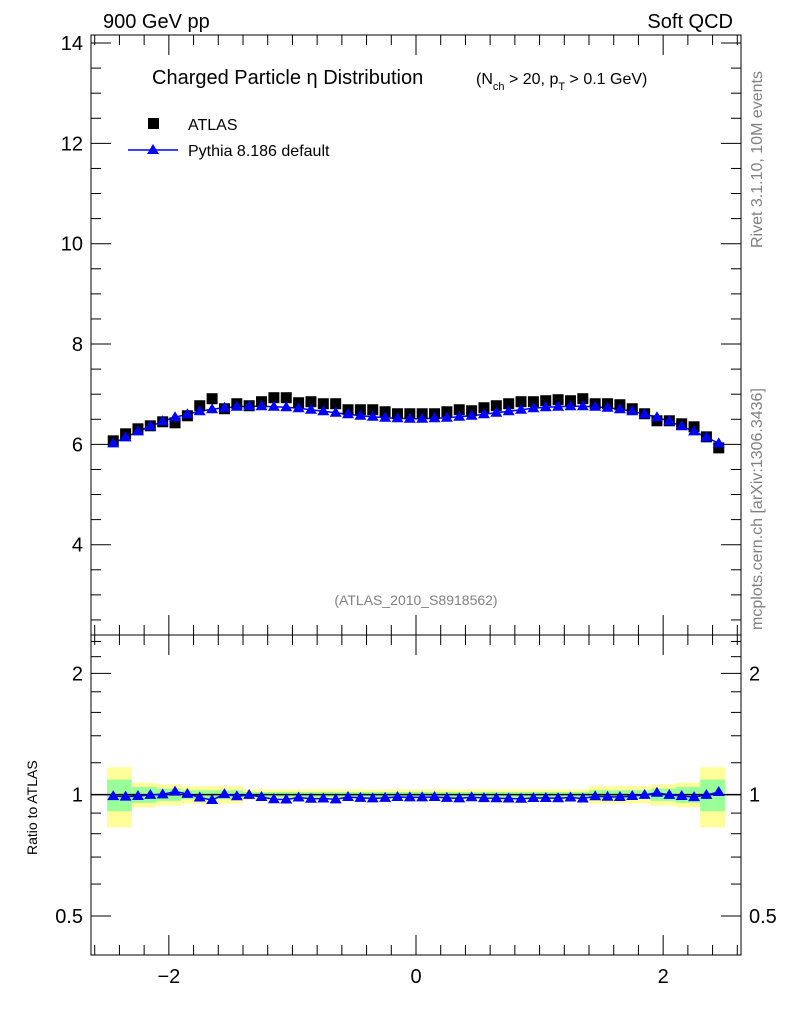  Describe the element at coordinates (663, 977) in the screenshot. I see `x-tick-label: 2` at that location.